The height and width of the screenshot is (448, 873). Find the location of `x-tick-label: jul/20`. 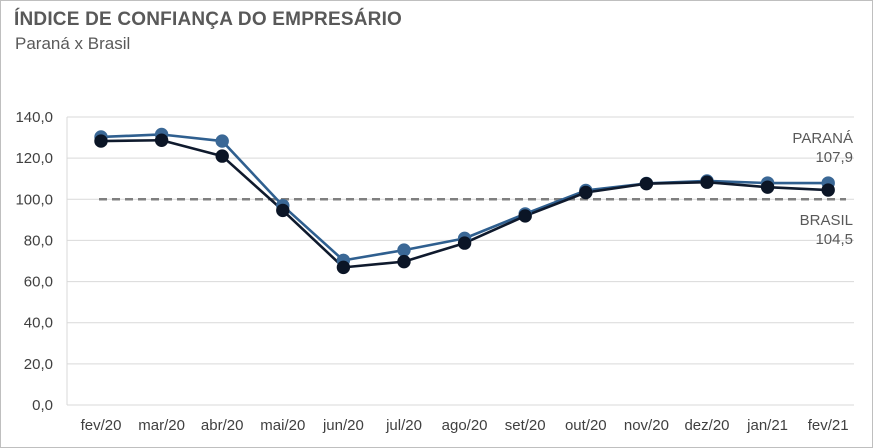

x-tick-label: jul/20 is located at coordinates (403, 425).